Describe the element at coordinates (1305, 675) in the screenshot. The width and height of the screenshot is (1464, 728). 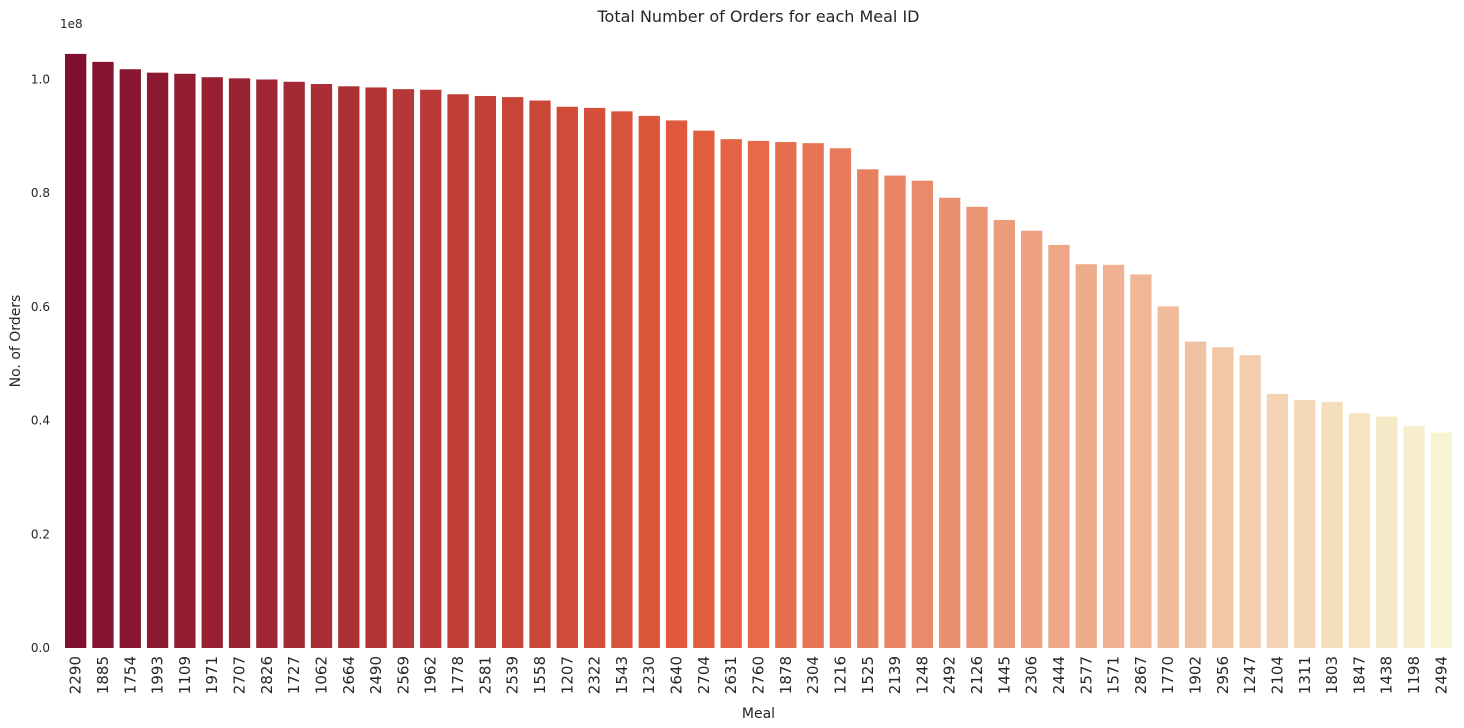
I see `x-tick-label: 1311` at that location.